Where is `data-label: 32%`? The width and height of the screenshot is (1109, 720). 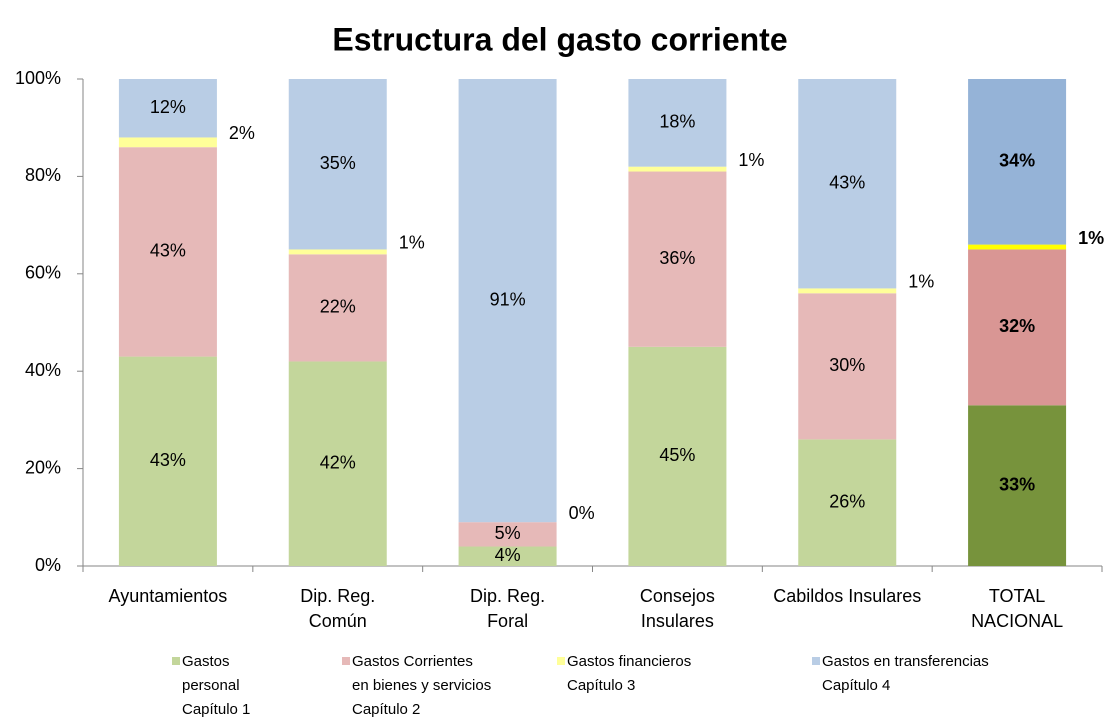
data-label: 32% is located at coordinates (1017, 326).